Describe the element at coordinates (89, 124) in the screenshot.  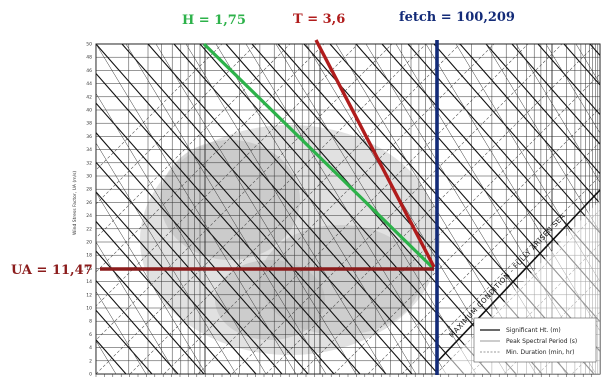
I see `y-tick-label: 38` at that location.